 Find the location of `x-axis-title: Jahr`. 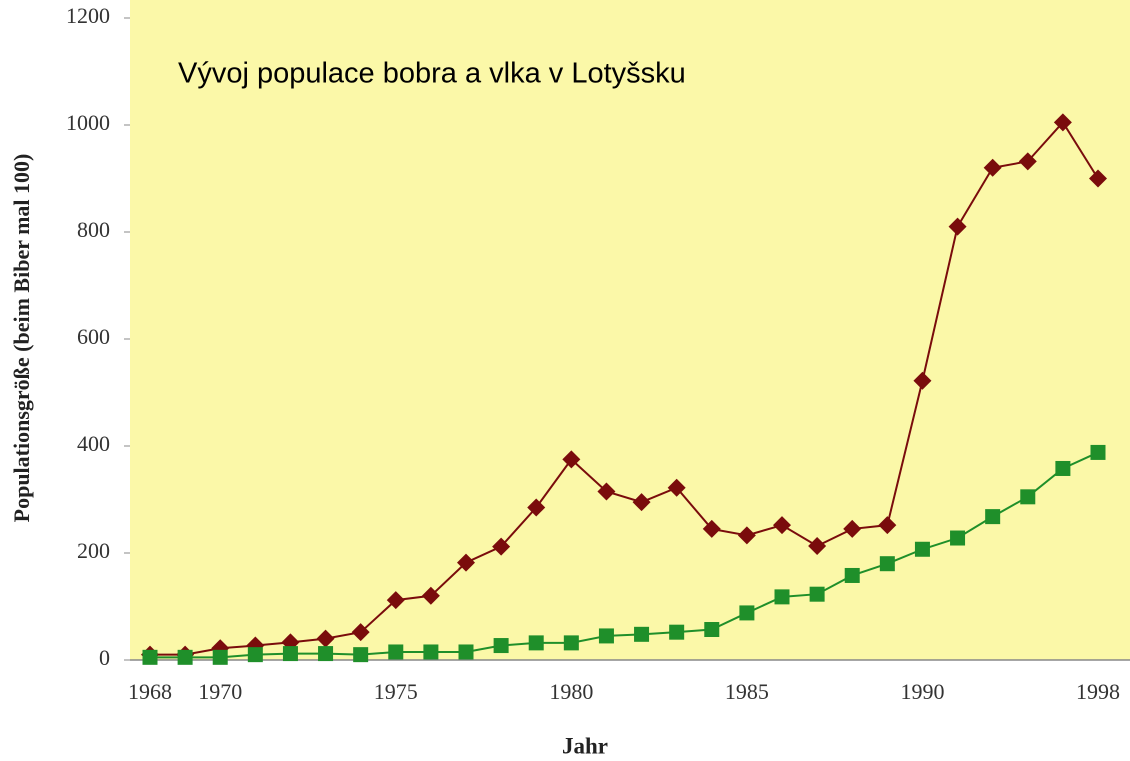

x-axis-title: Jahr is located at coordinates (585, 745).